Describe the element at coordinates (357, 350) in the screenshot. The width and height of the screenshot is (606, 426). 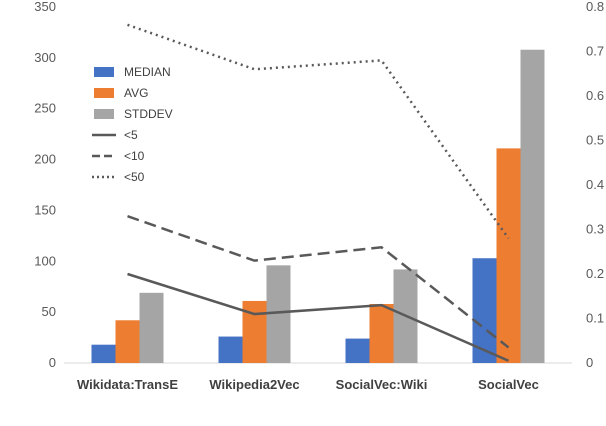
I see `bar-median-socialvec-wiki` at that location.